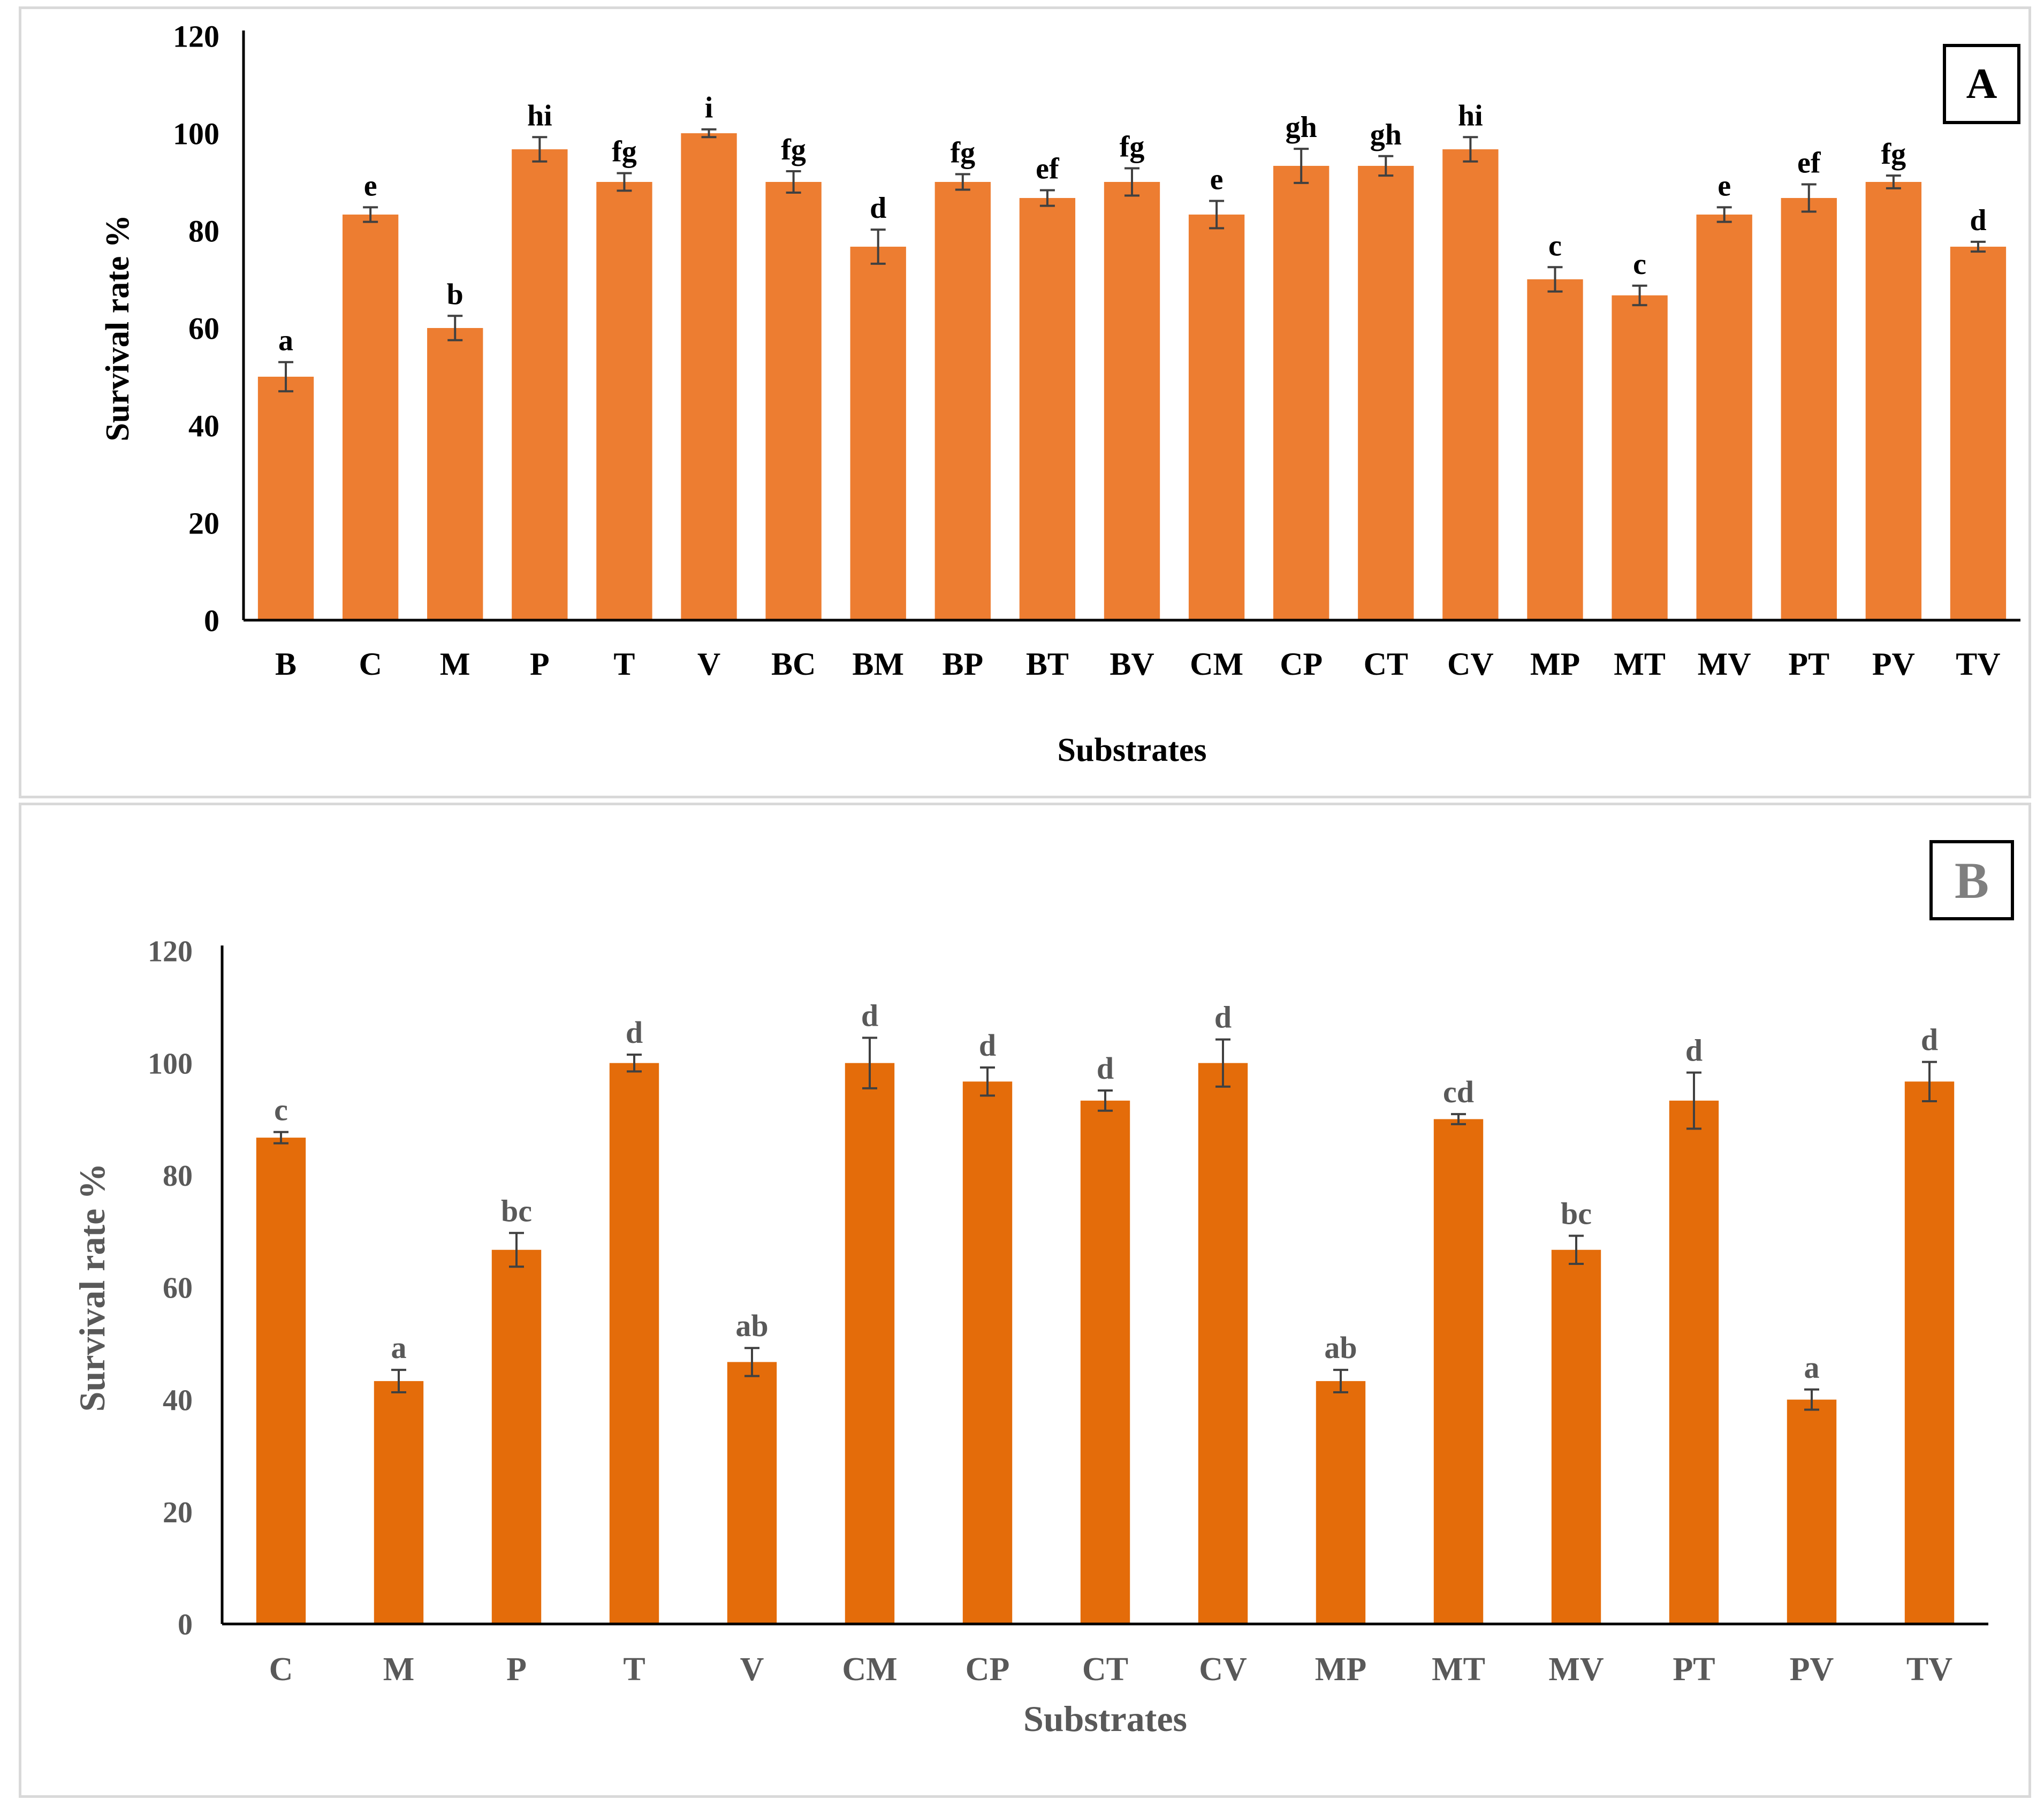  Describe the element at coordinates (185, 1625) in the screenshot. I see `chart-b-y-tick-label: 0` at that location.